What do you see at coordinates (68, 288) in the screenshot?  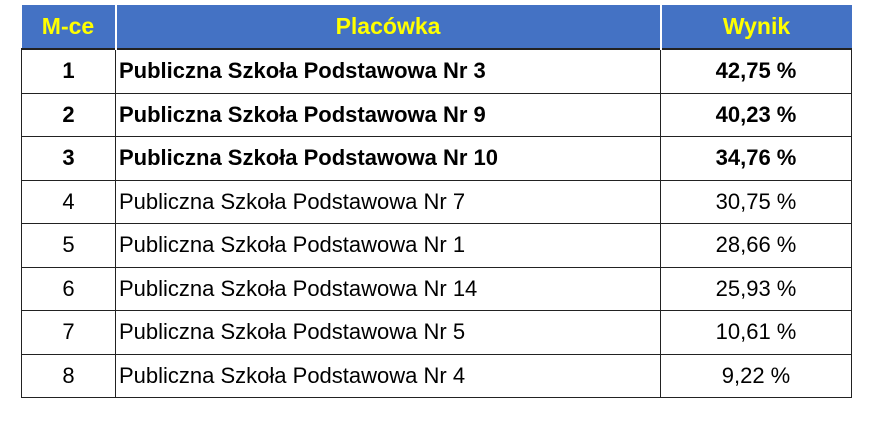 I see `rank-cell: 6` at bounding box center [68, 288].